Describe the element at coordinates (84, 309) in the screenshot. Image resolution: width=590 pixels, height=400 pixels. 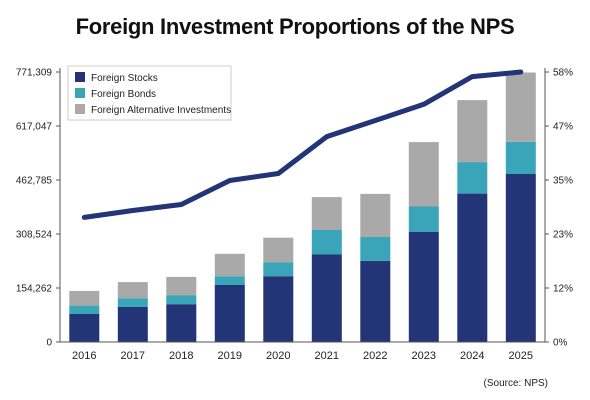
I see `foreign-bonds-bar-2016` at that location.